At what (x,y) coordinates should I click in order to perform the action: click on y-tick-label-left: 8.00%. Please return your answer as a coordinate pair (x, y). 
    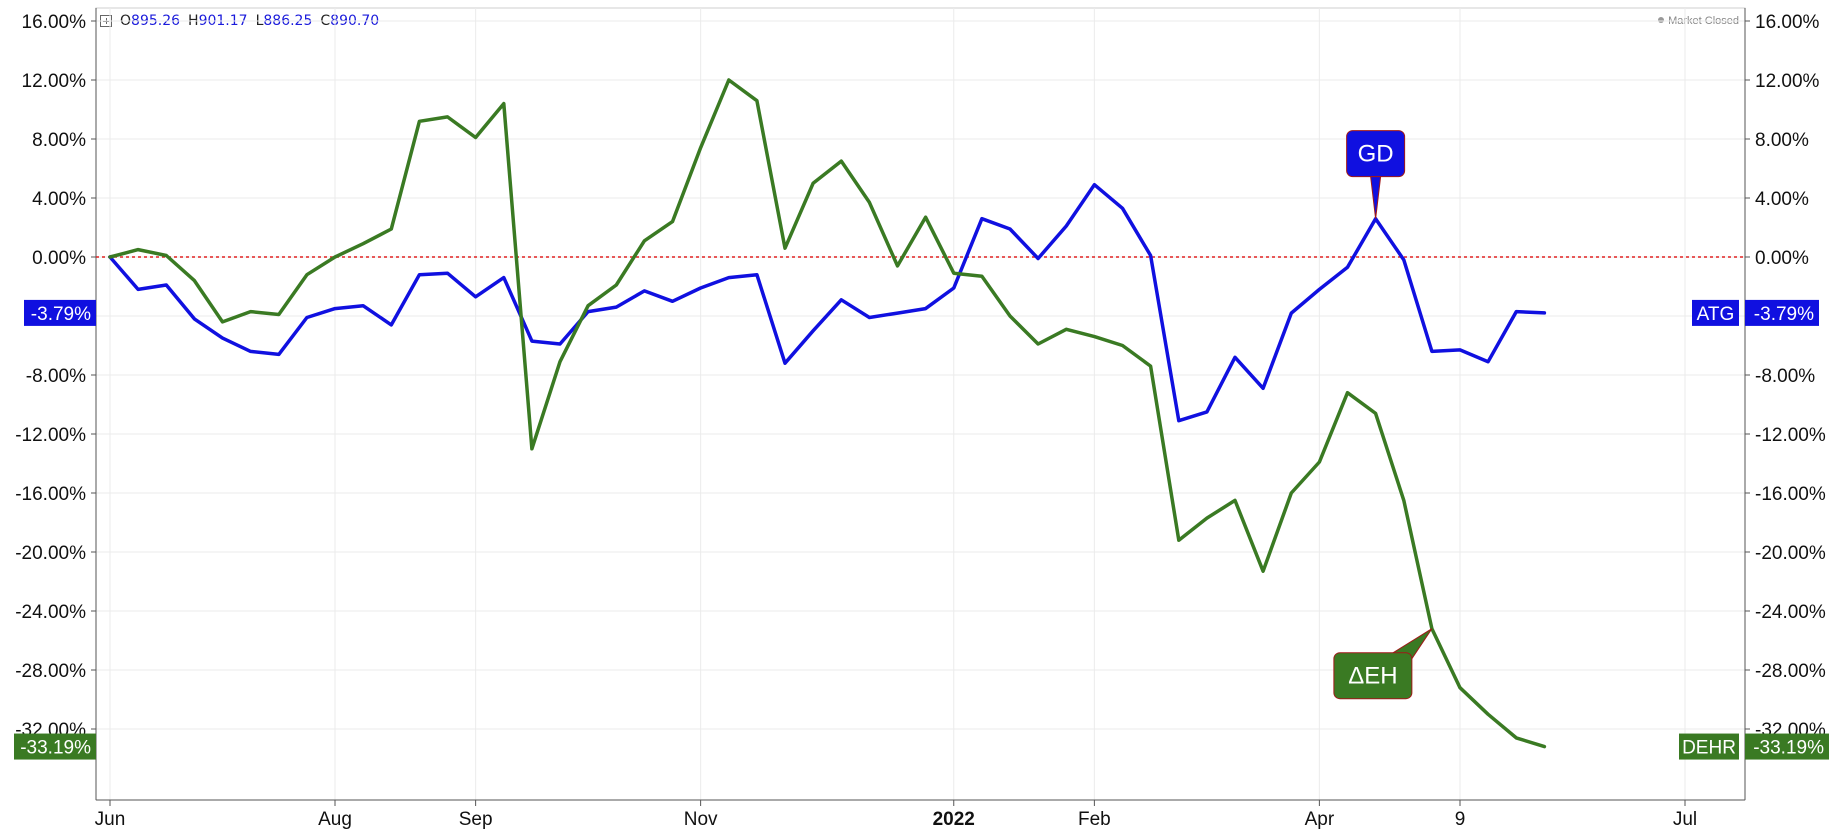
    Looking at the image, I should click on (59, 140).